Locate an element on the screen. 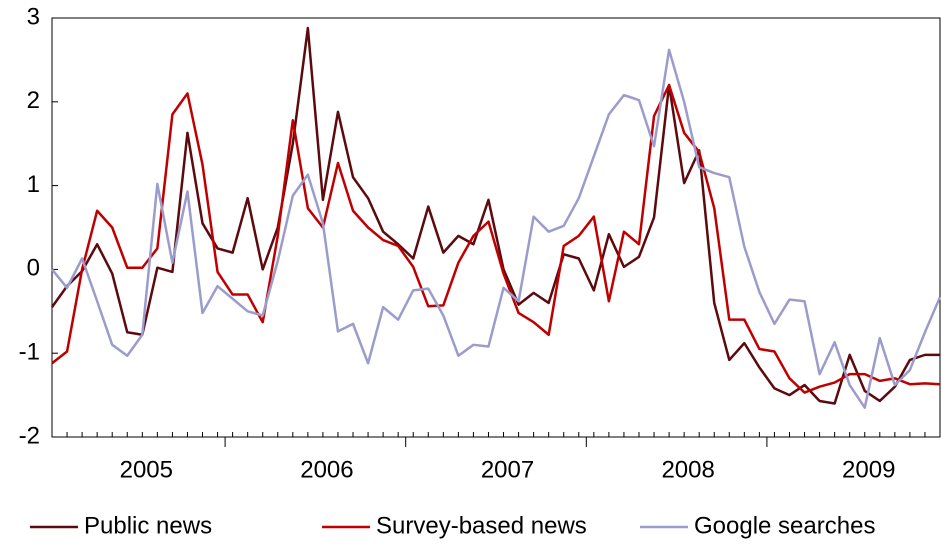 This screenshot has width=942, height=552. x-tick-label: 2008 is located at coordinates (687, 469).